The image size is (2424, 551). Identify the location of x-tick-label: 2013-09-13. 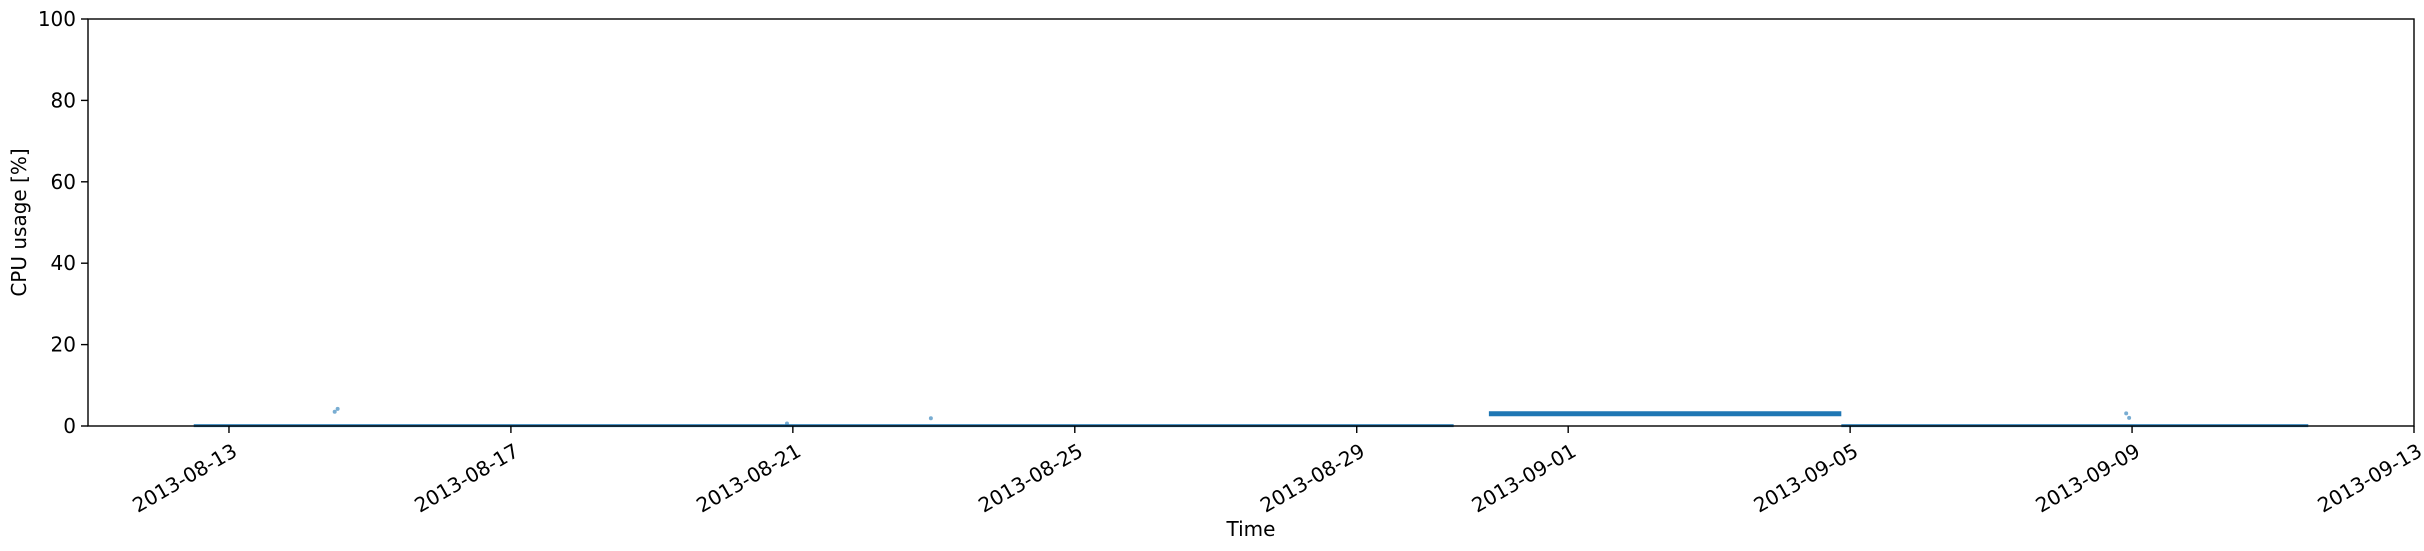
(2368, 478).